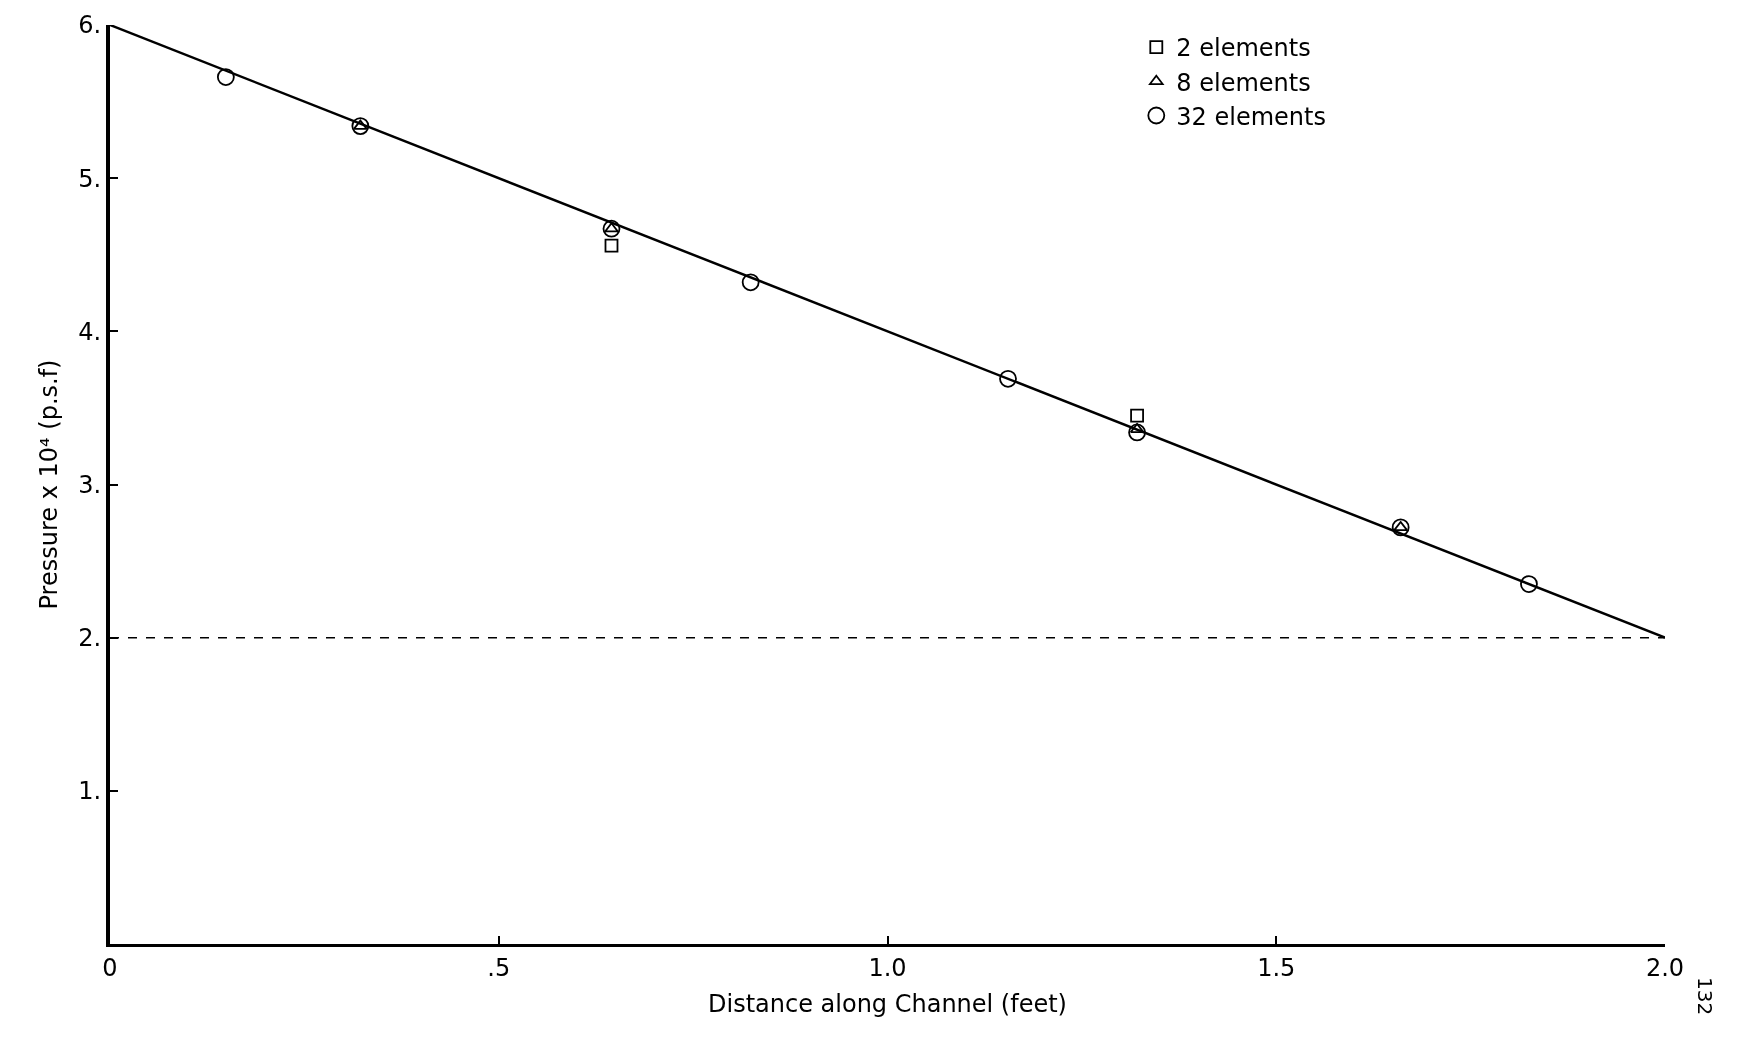  What do you see at coordinates (110, 967) in the screenshot?
I see `x-tick-label: 0` at bounding box center [110, 967].